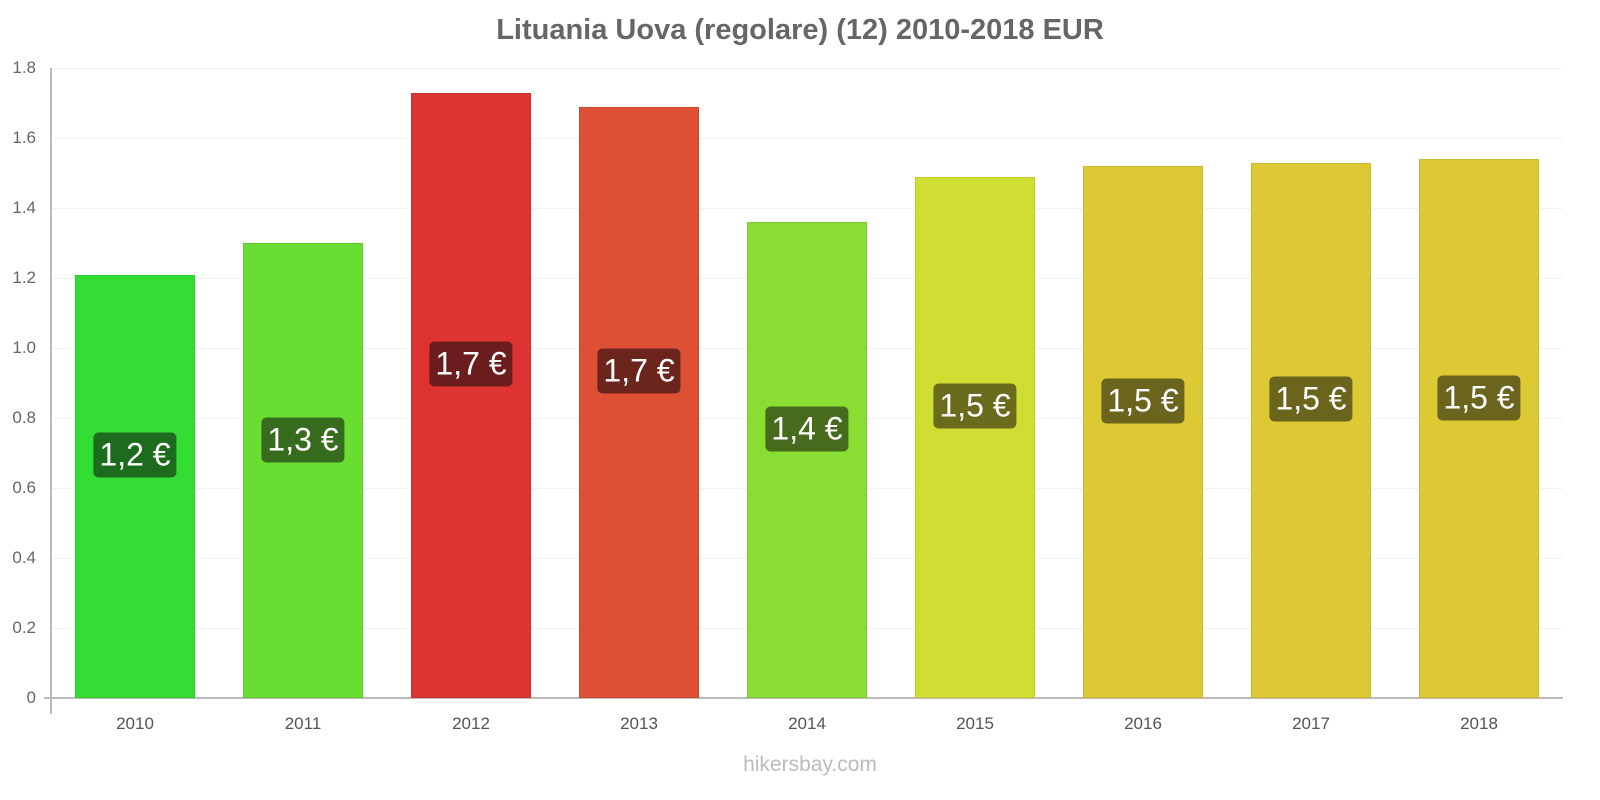  Describe the element at coordinates (1143, 432) in the screenshot. I see `bar-2016` at that location.